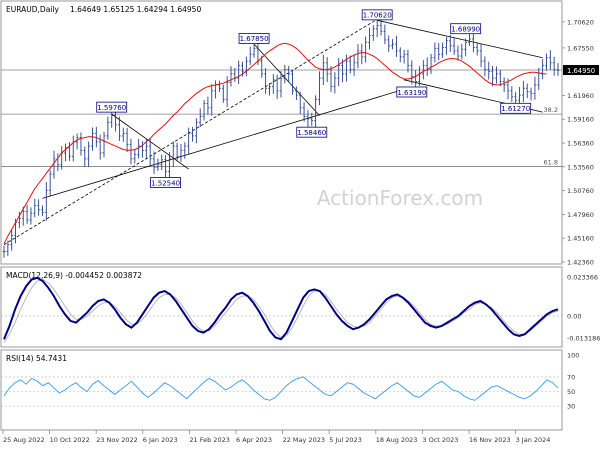 Image resolution: width=600 pixels, height=450 pixels. What do you see at coordinates (411, 93) in the screenshot?
I see `swing-label-text-5: 1.63190` at bounding box center [411, 93].